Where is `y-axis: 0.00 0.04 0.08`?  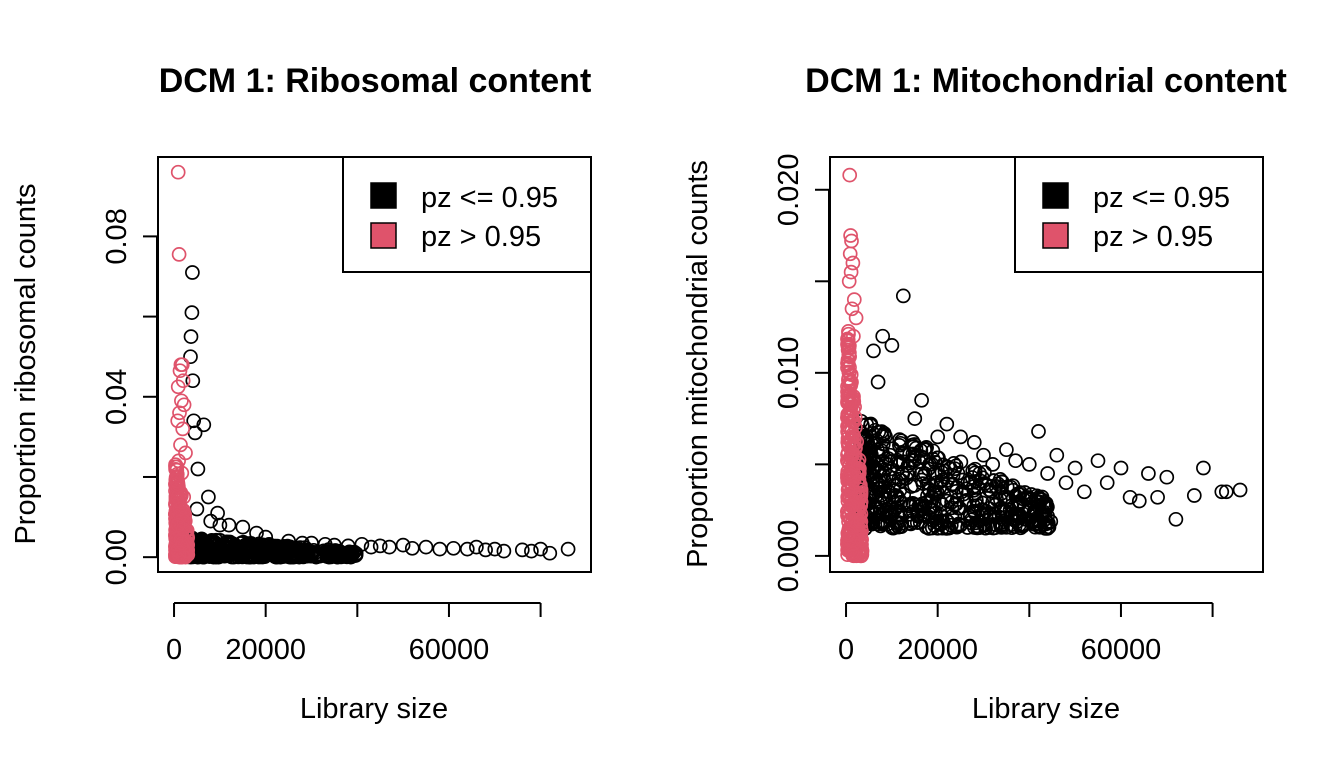 y-axis: 0.00 0.04 0.08 is located at coordinates (129, 396).